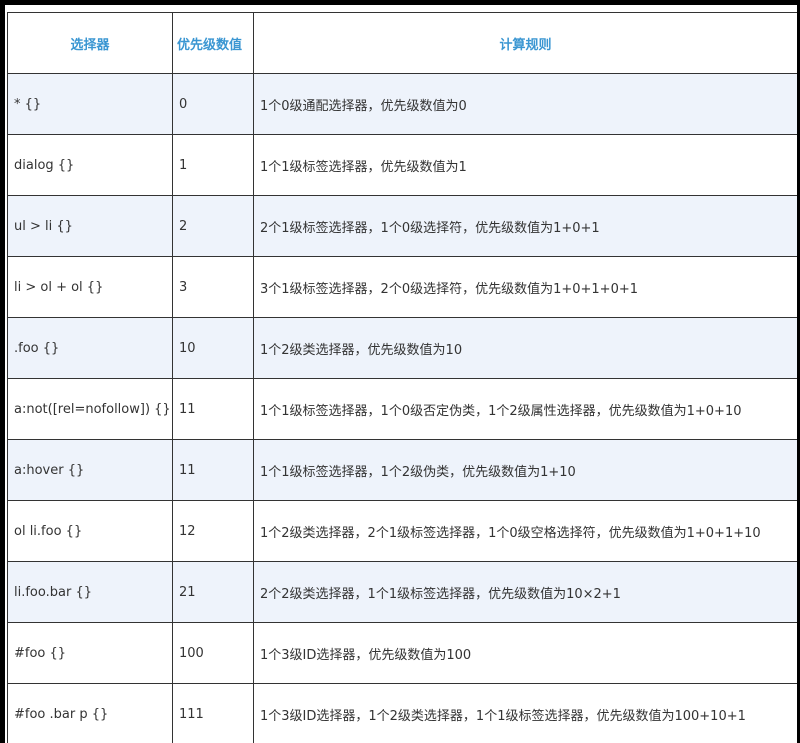 The image size is (800, 743). I want to click on value-cell: 3, so click(213, 287).